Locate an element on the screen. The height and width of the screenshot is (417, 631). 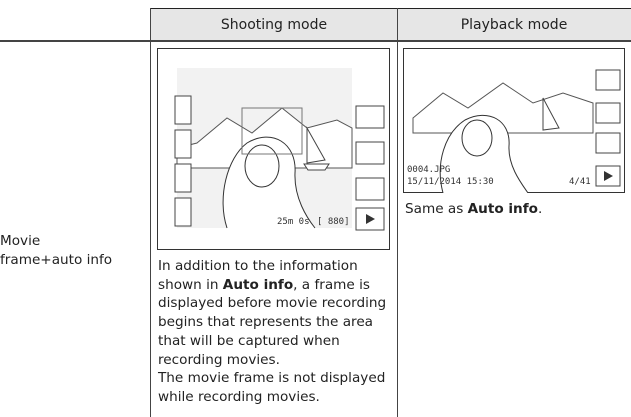
header-cell: Shooting mode is located at coordinates (274, 24).